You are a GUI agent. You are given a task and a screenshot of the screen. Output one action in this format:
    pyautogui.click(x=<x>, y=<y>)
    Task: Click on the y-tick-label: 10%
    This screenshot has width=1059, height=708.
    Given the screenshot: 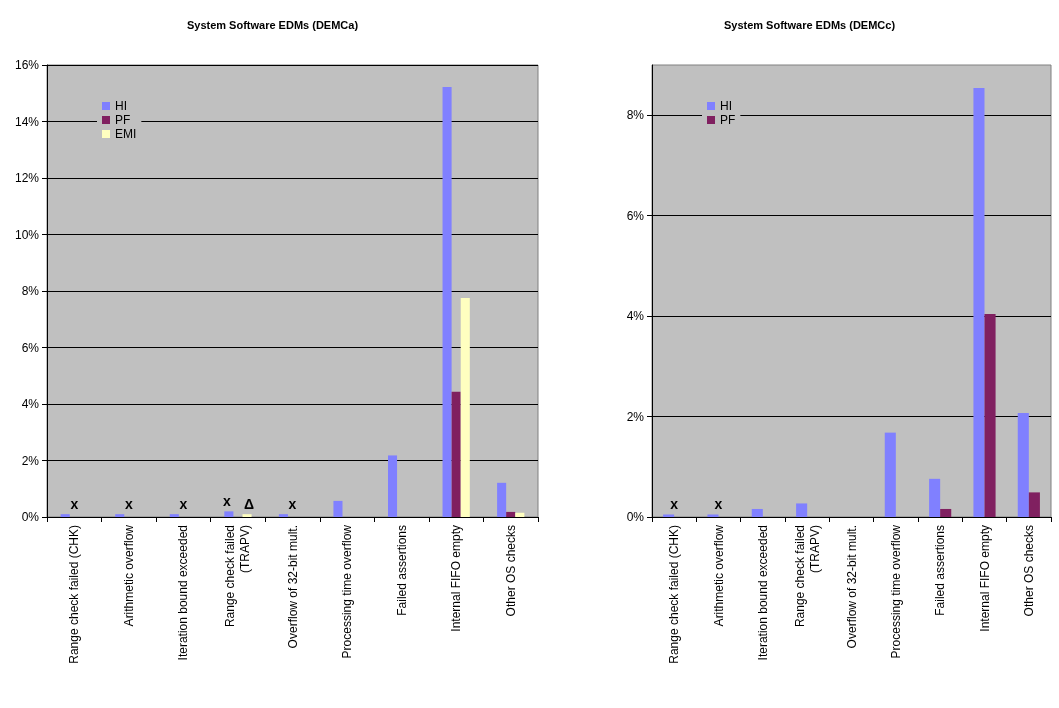 What is the action you would take?
    pyautogui.click(x=27, y=234)
    